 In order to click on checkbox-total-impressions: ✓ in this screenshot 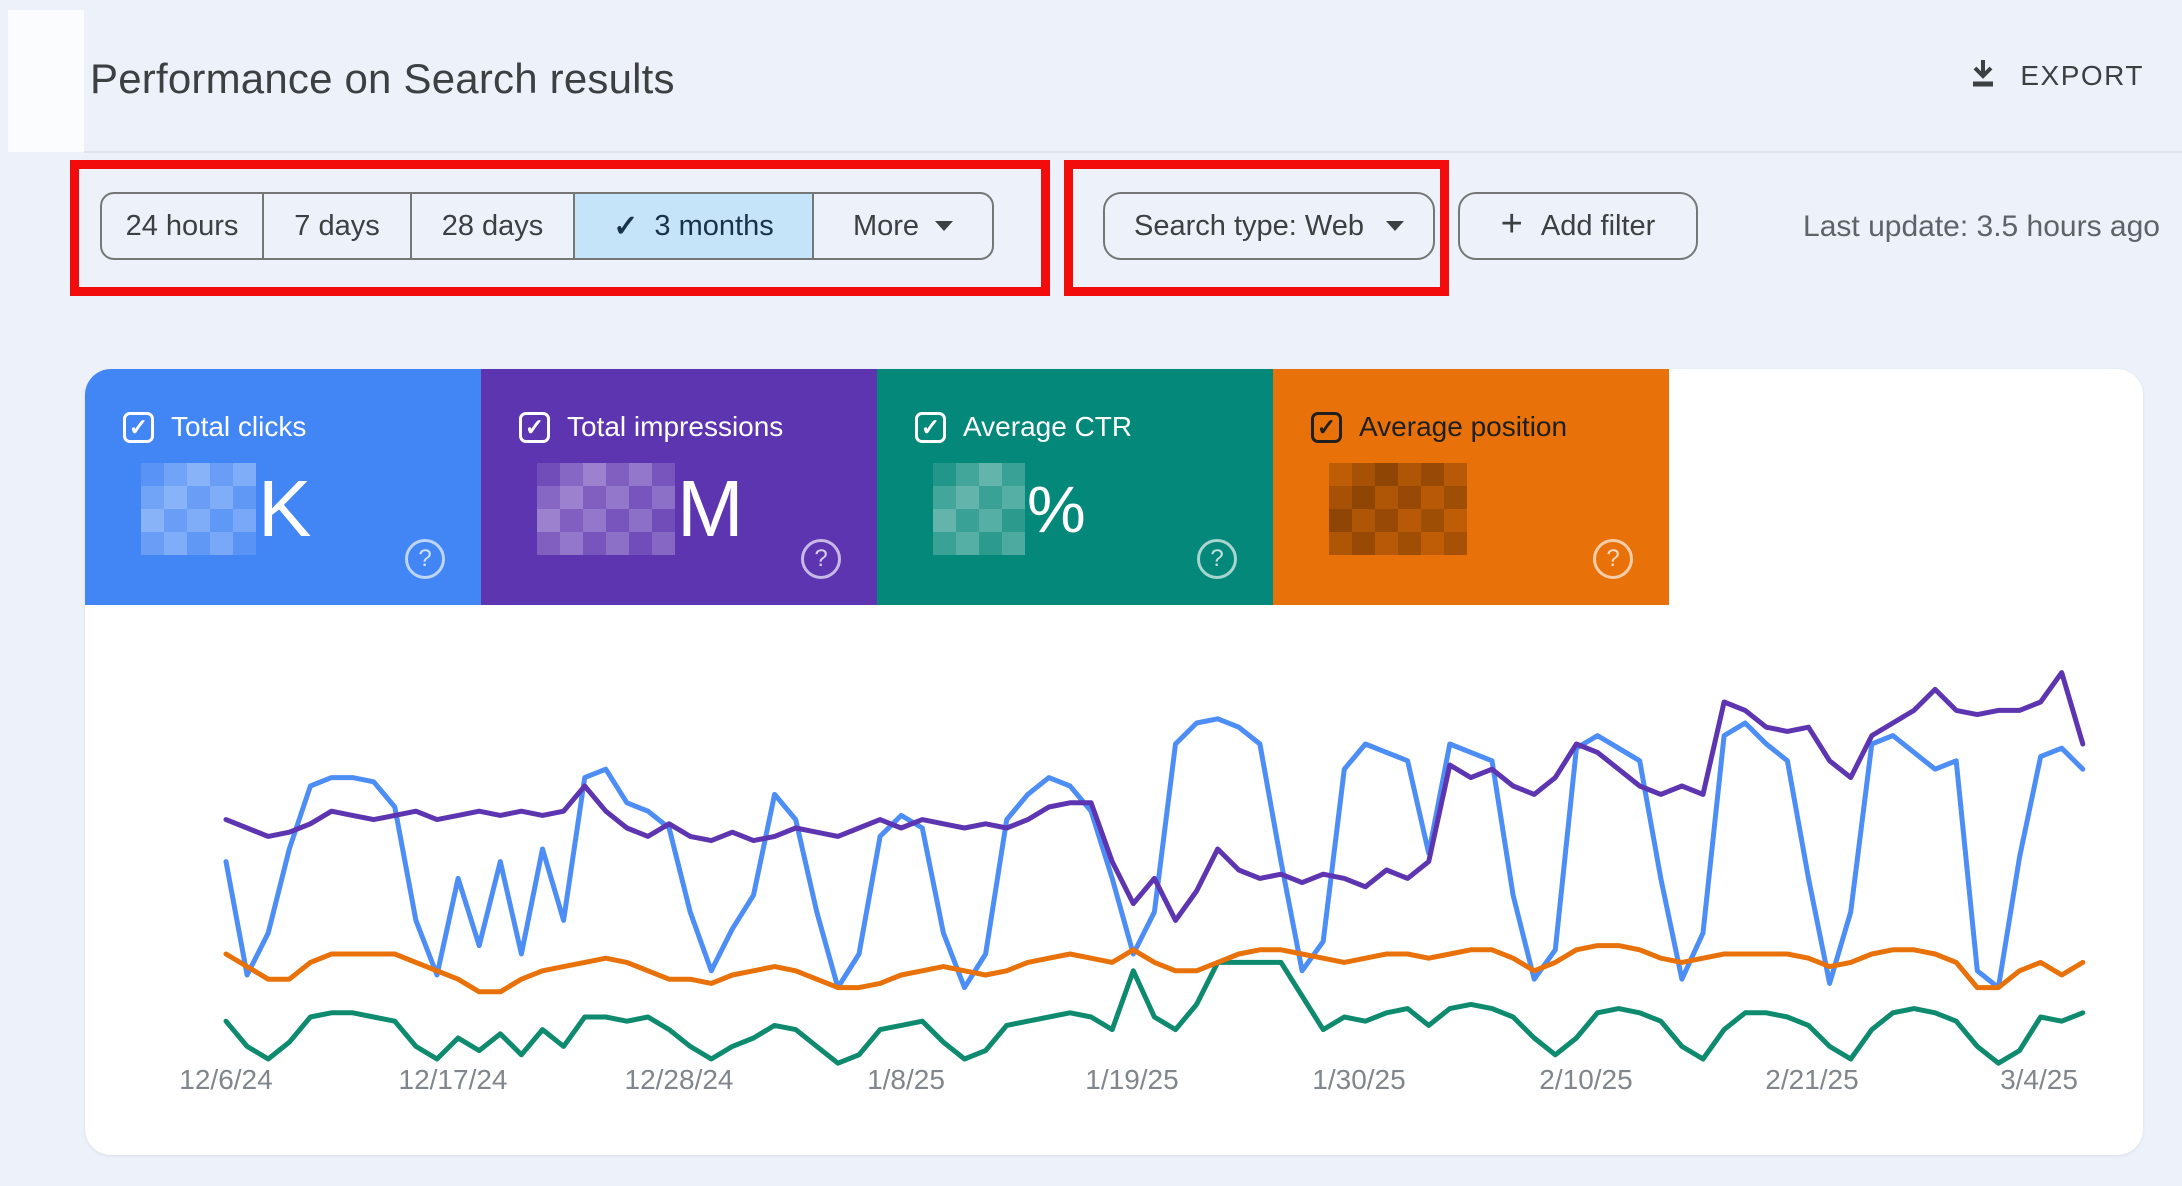, I will do `click(534, 427)`.